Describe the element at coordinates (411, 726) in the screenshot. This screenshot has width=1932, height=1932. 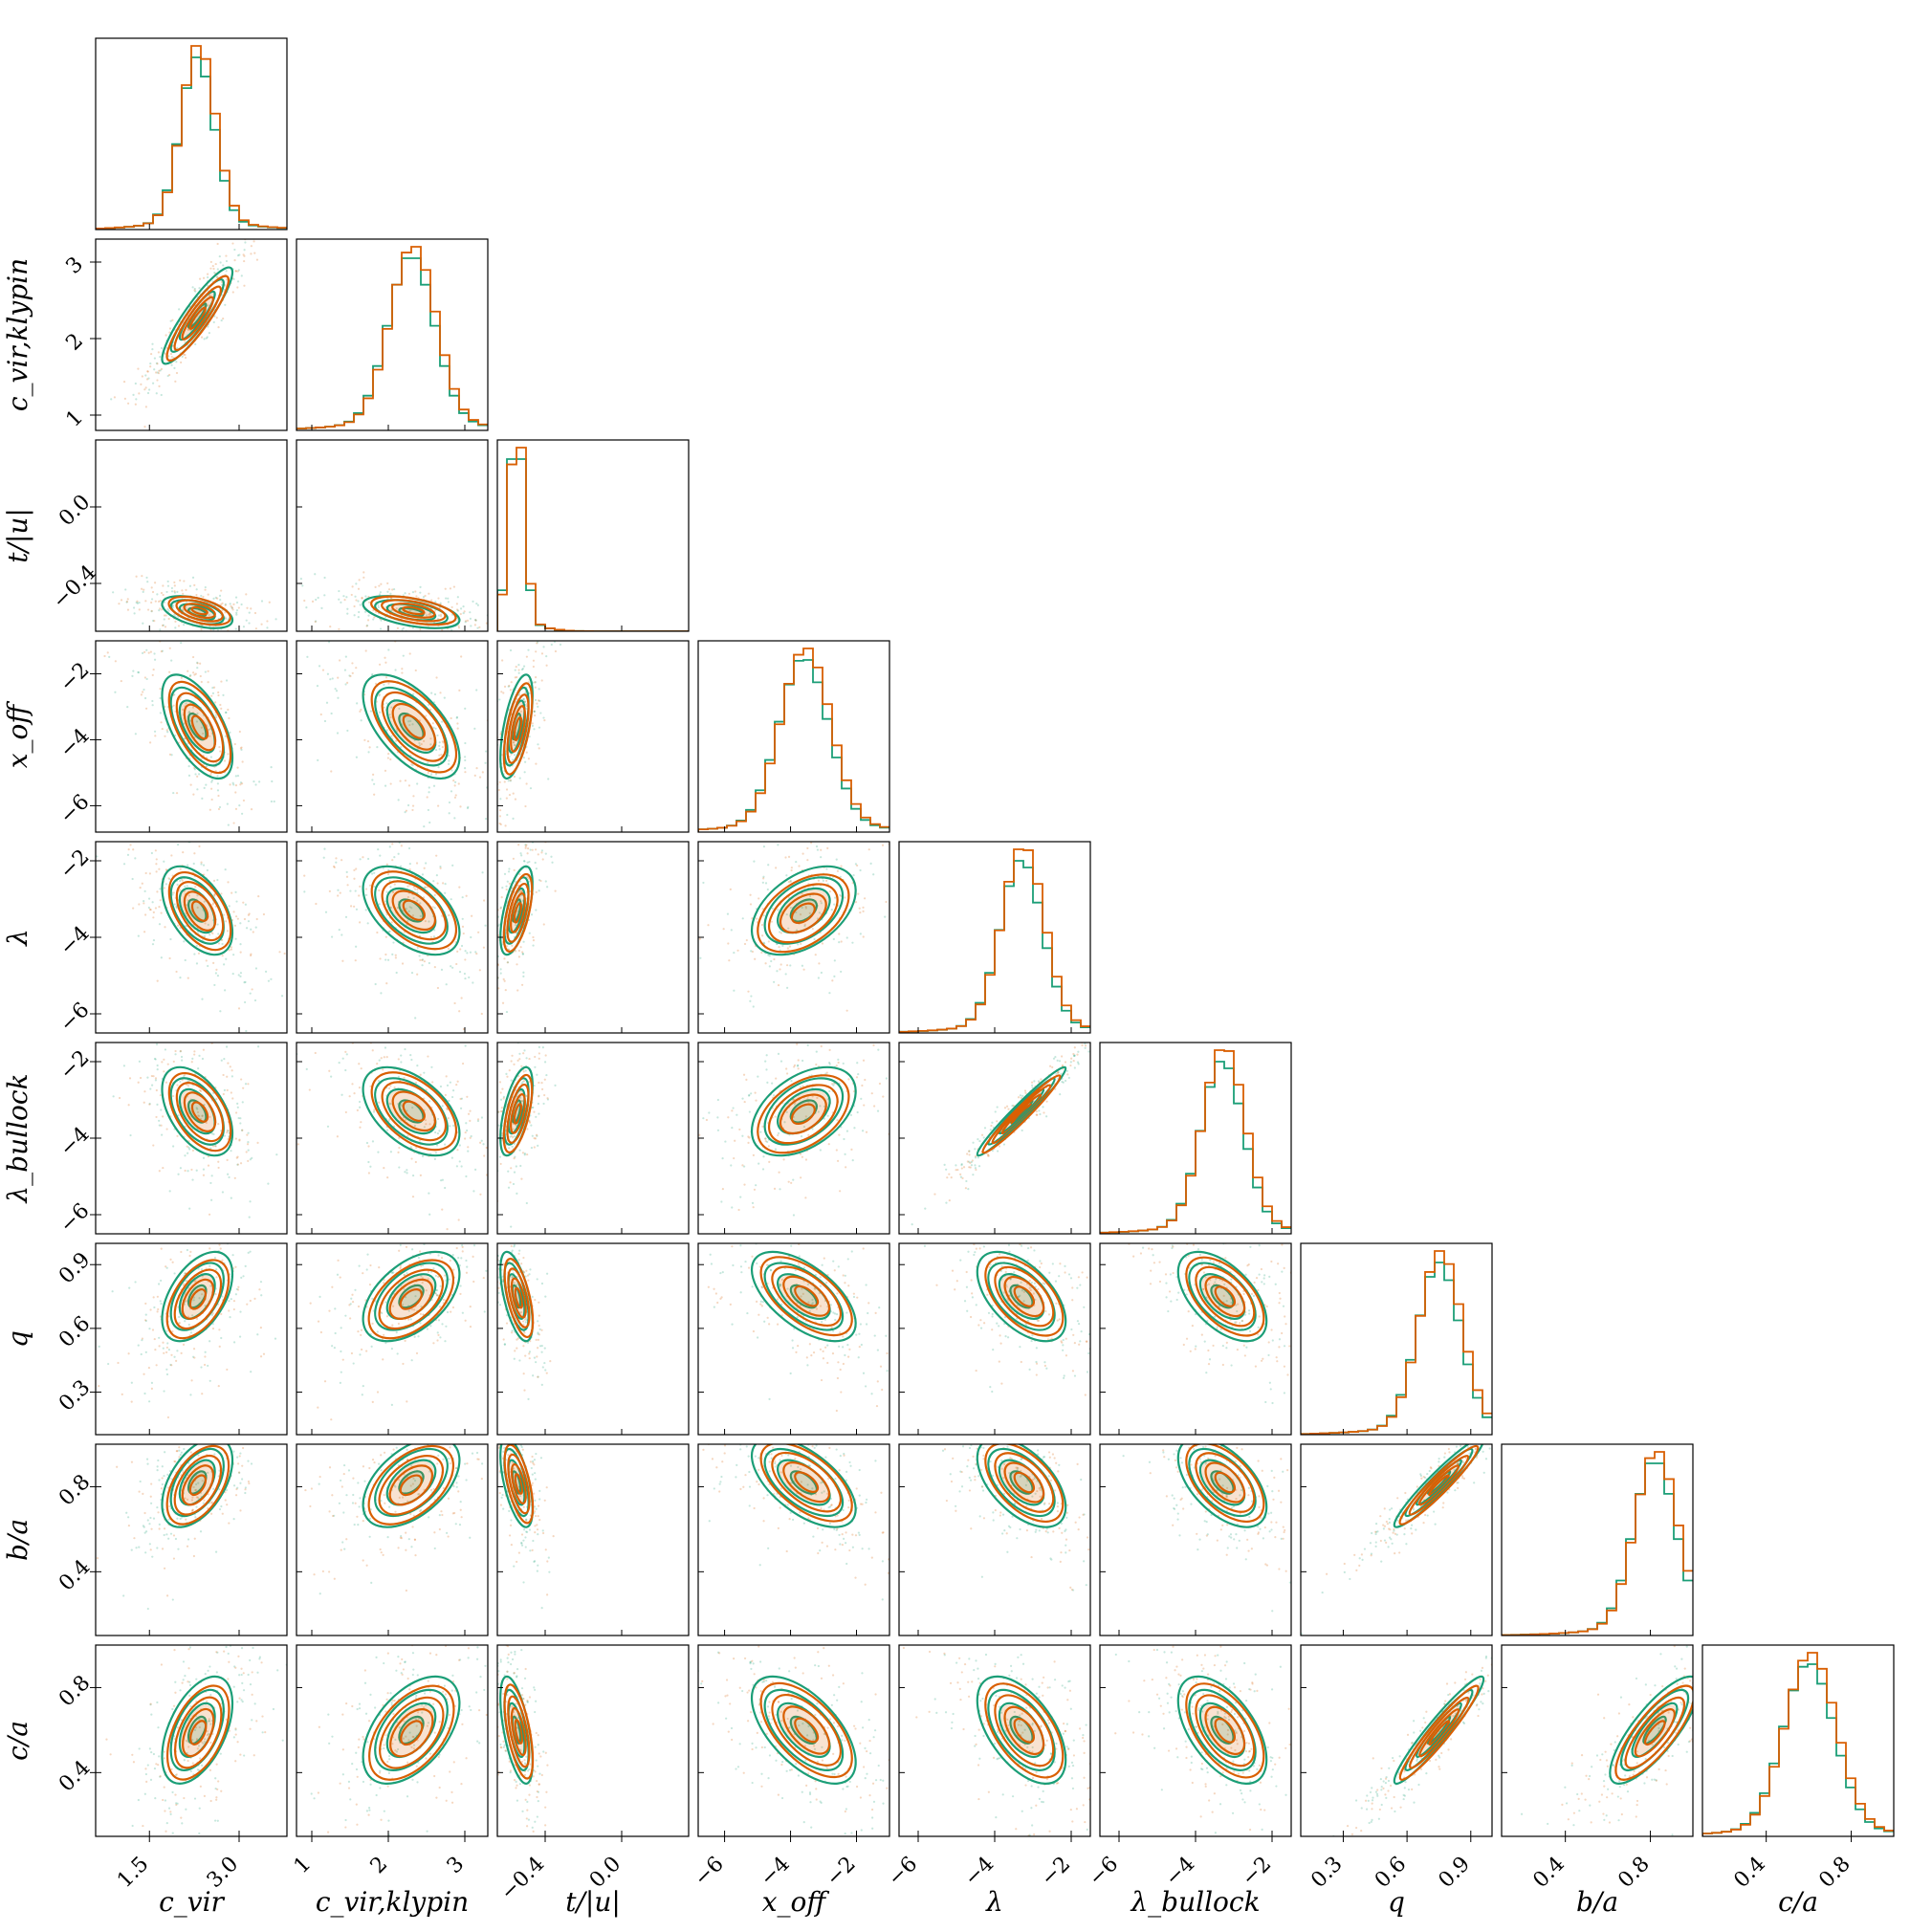
I see `contour-green` at that location.